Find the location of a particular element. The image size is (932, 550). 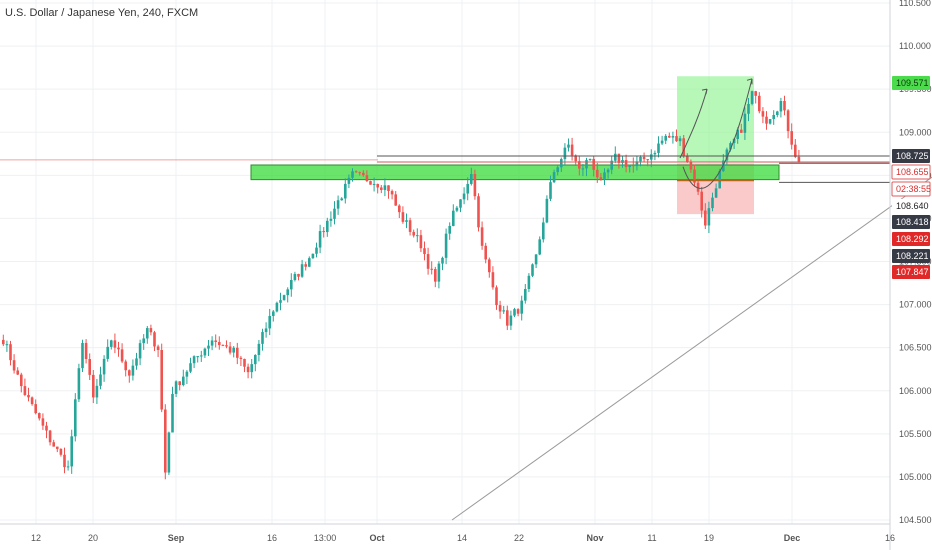

price-tick-label: 107.000 is located at coordinates (915, 305).